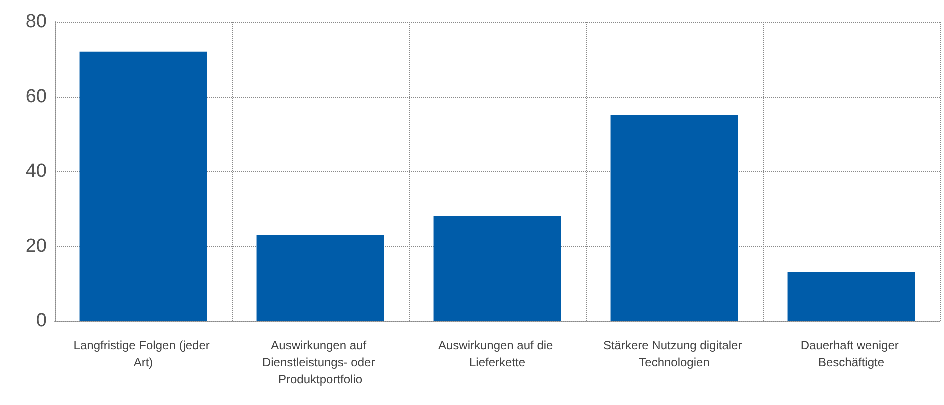 The width and height of the screenshot is (944, 405). I want to click on x-tick-label: Dauerhaft weniger Beschäftigte, so click(851, 354).